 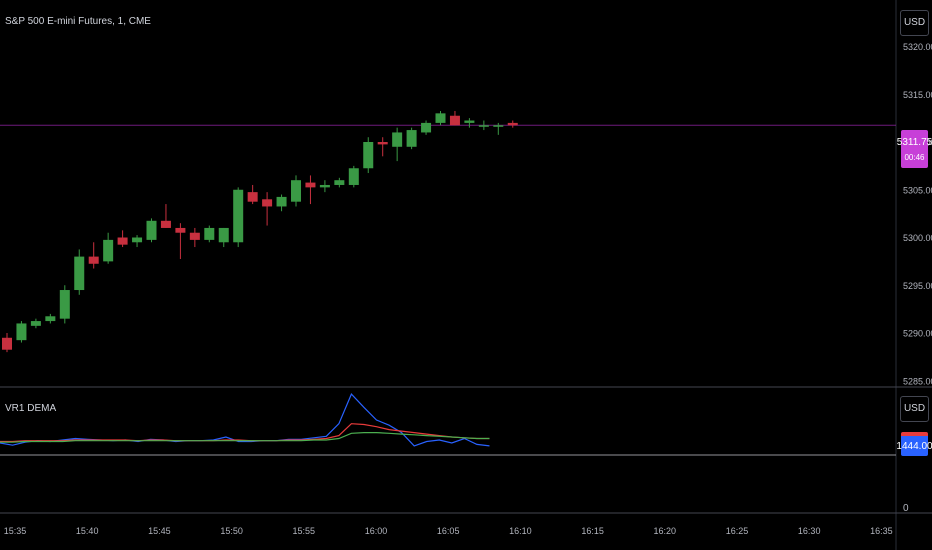 What do you see at coordinates (665, 531) in the screenshot?
I see `time-tick-label: 16:20` at bounding box center [665, 531].